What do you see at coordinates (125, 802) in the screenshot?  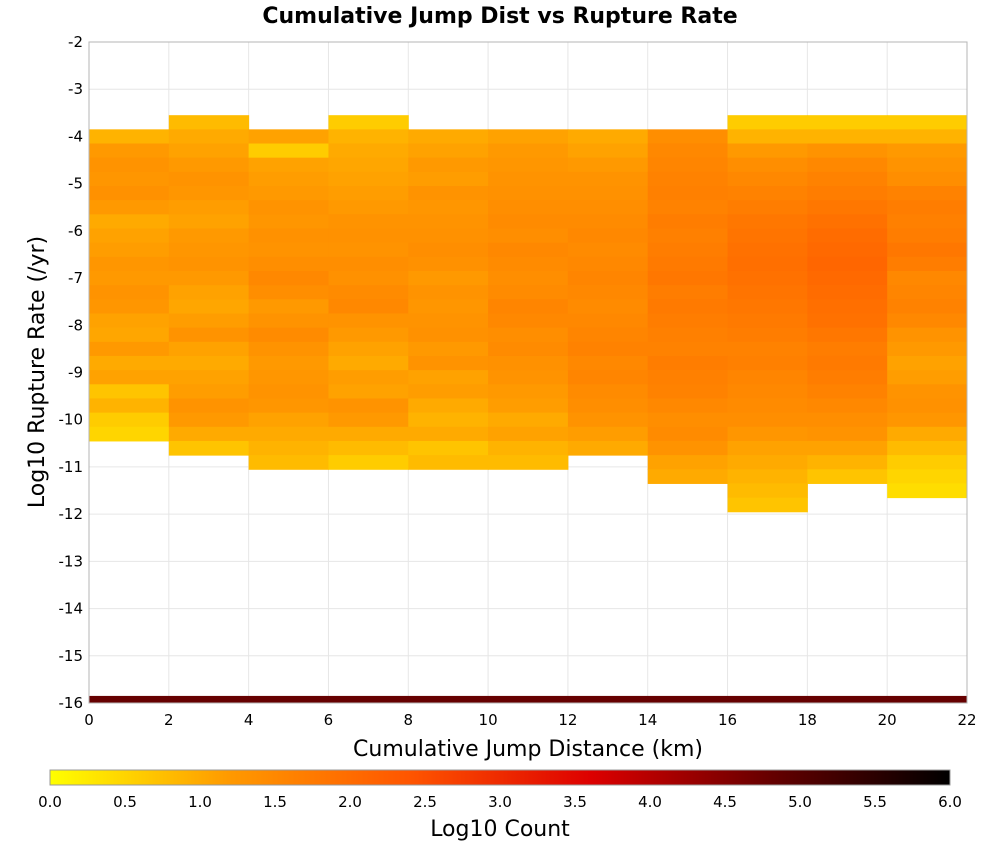 I see `colorbar-tick-label: 0.5` at bounding box center [125, 802].